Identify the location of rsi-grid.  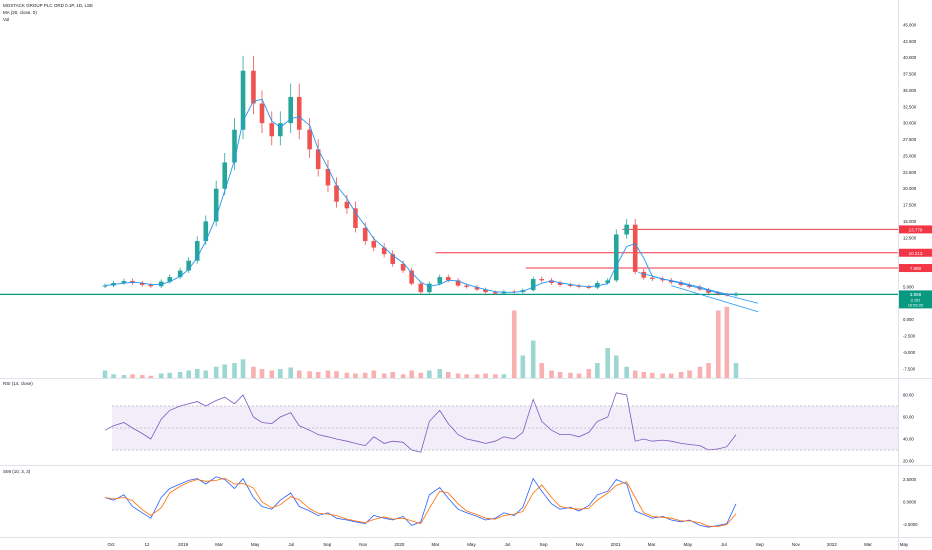
(505, 428).